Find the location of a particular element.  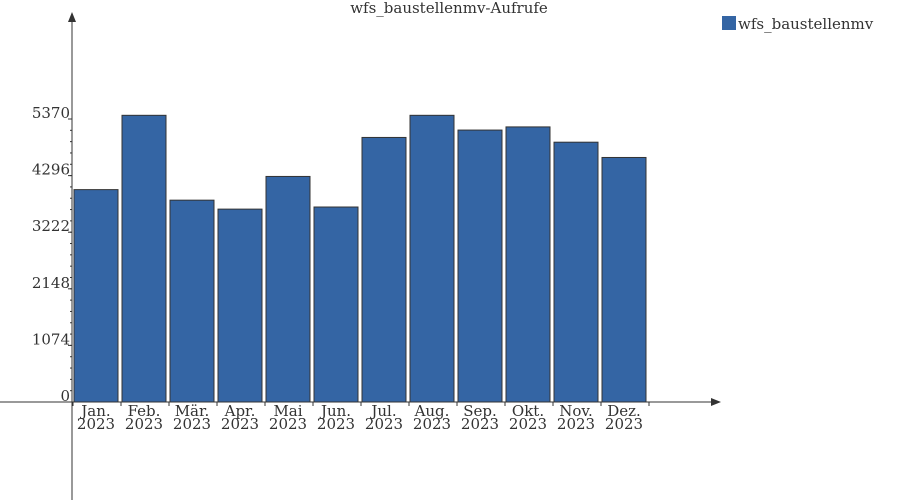

x-tick-label-month: Okt. is located at coordinates (528, 411).